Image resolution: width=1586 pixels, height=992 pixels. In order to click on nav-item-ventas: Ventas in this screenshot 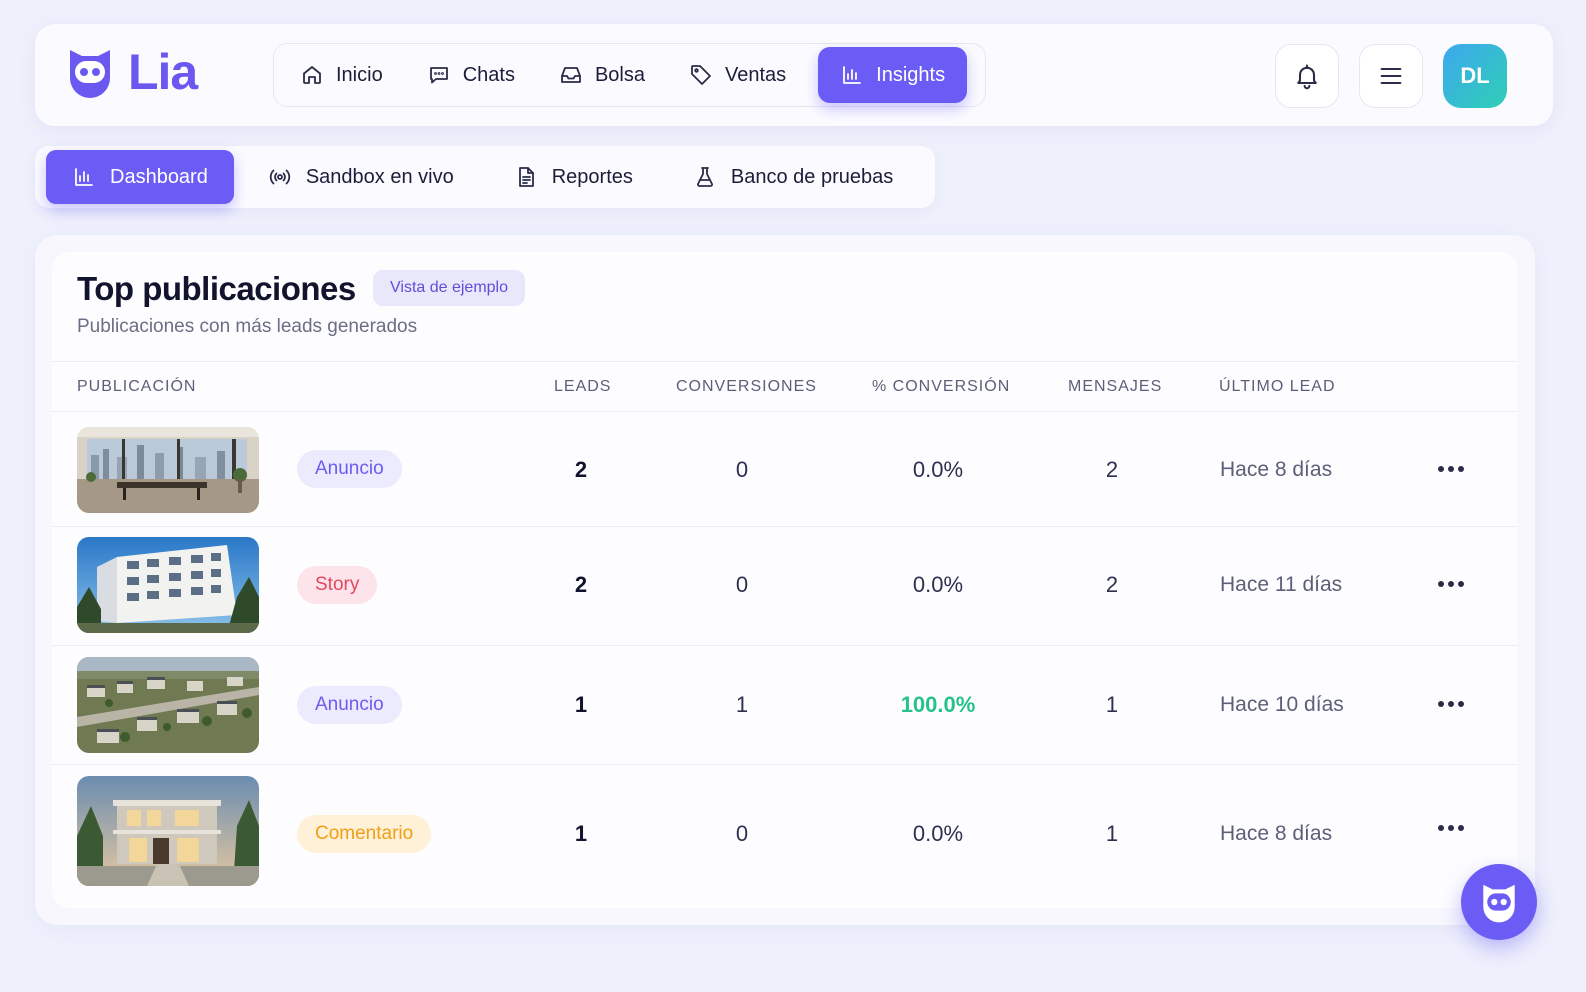, I will do `click(737, 75)`.